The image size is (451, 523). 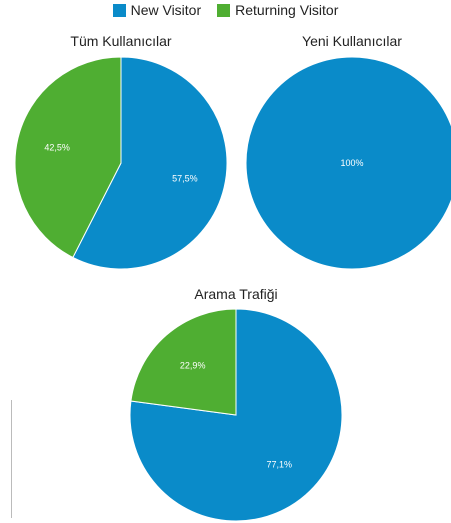 I want to click on legend-label-new-visitor: New Visitor, so click(x=166, y=10).